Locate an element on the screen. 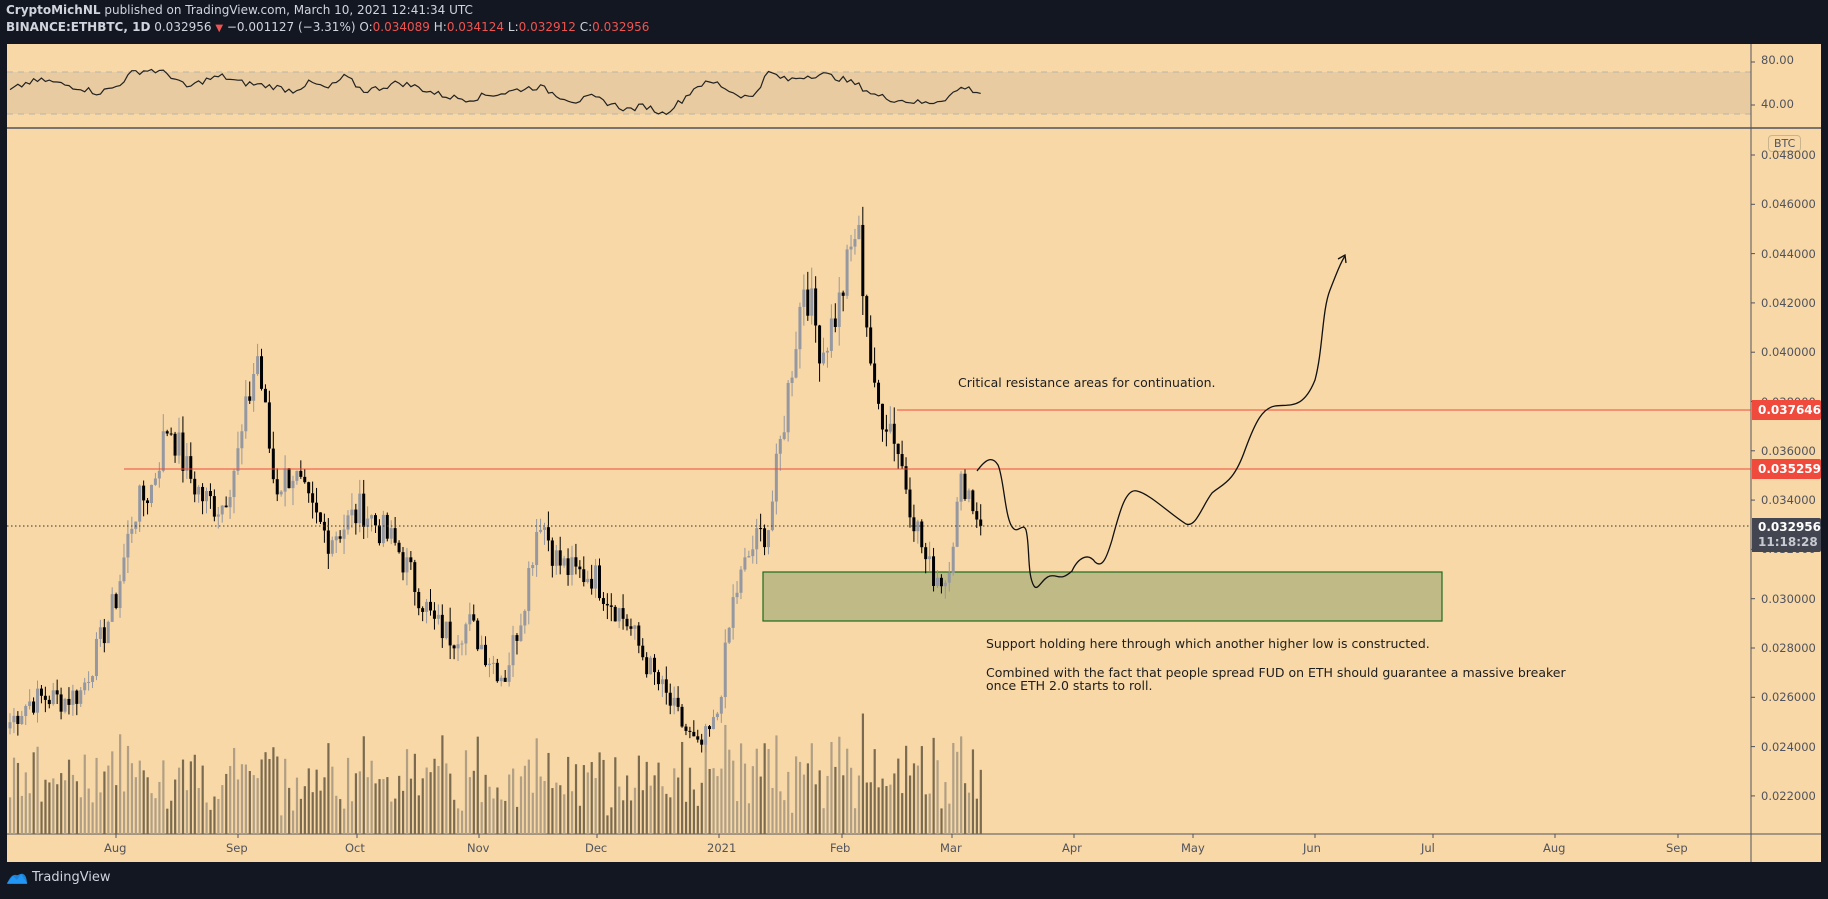 The height and width of the screenshot is (899, 1828). footer: TradingView is located at coordinates (58, 877).